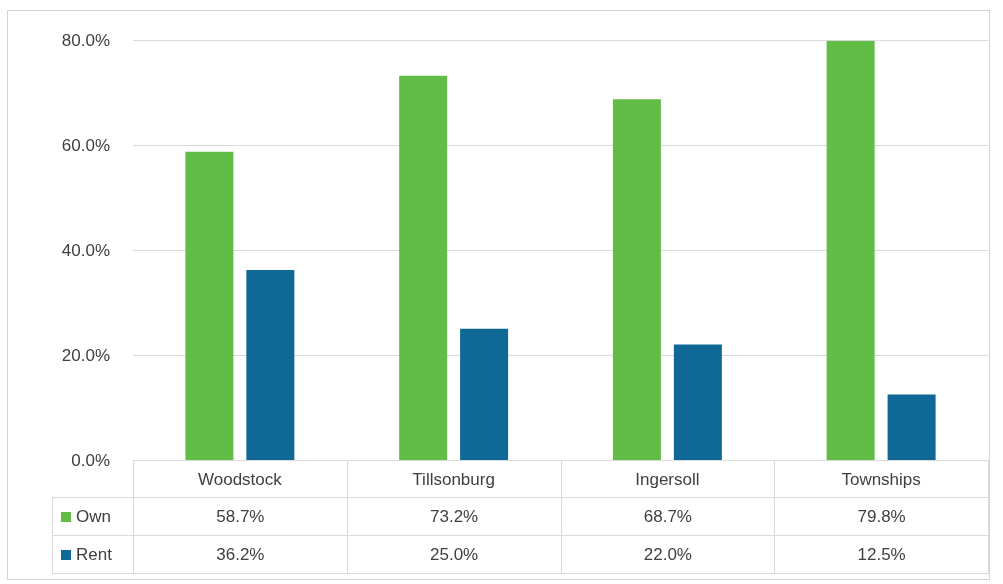  I want to click on legend-label: Own, so click(93, 516).